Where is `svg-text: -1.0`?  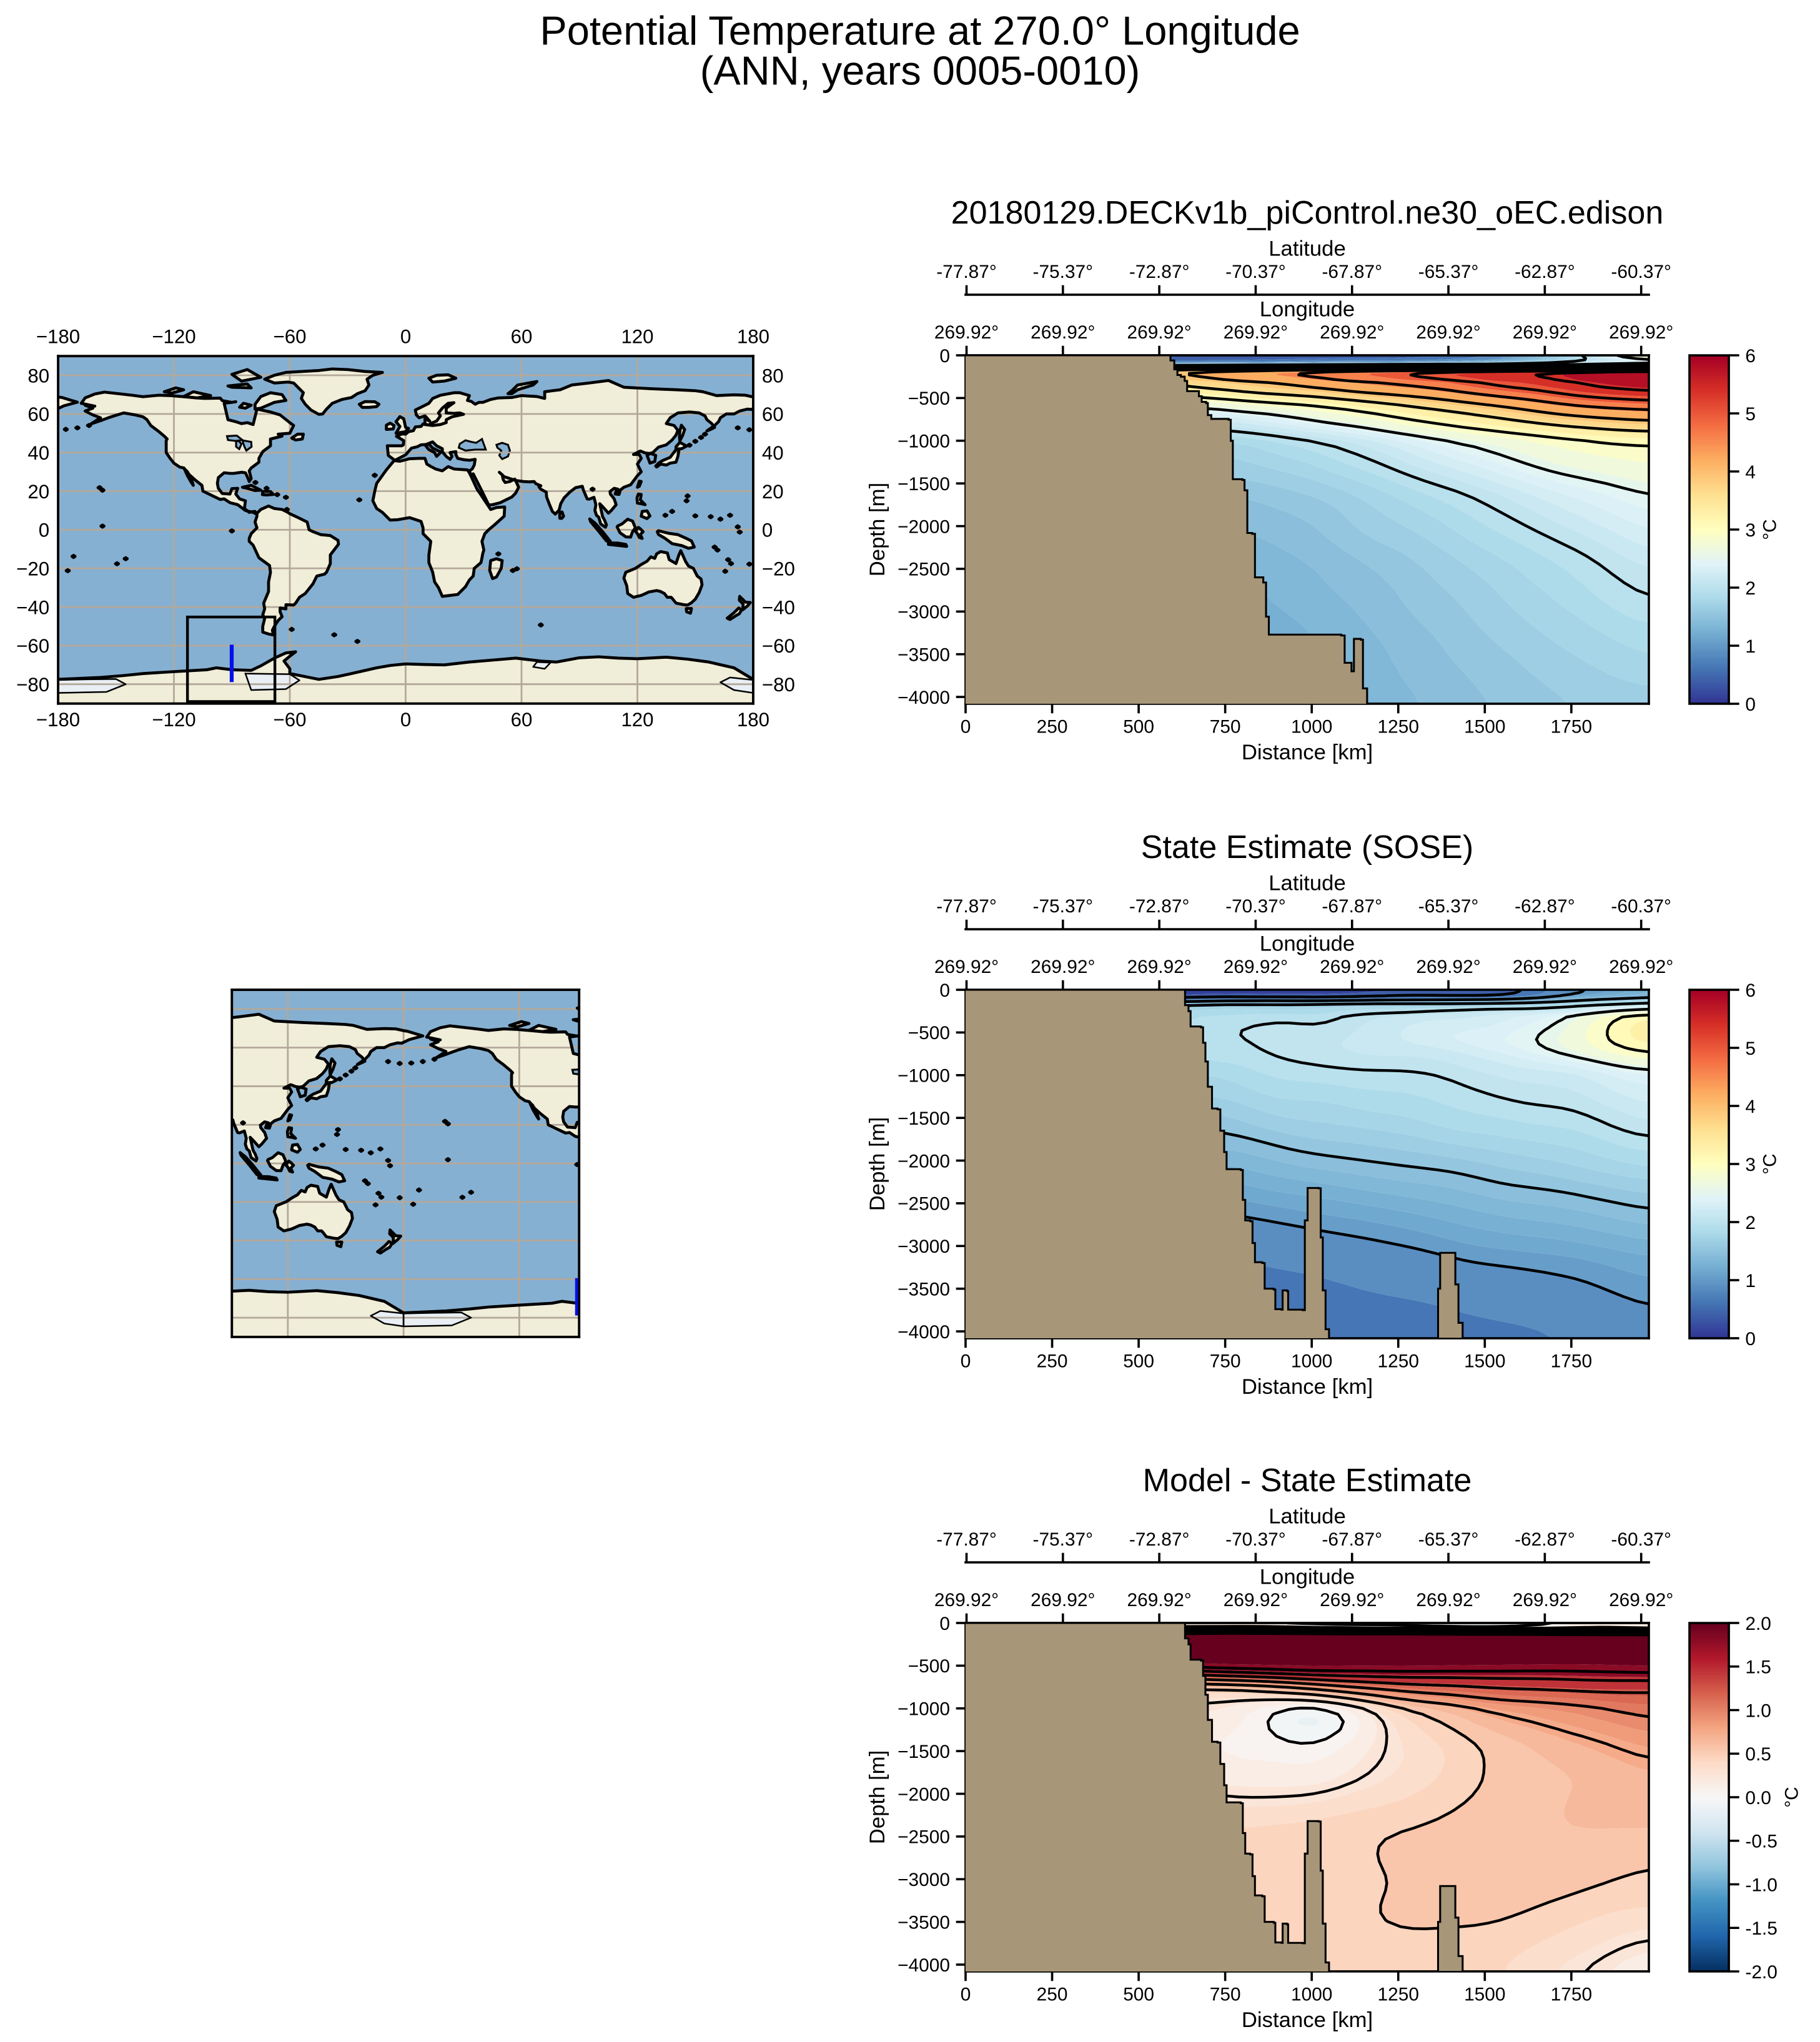 svg-text: -1.0 is located at coordinates (1761, 1885).